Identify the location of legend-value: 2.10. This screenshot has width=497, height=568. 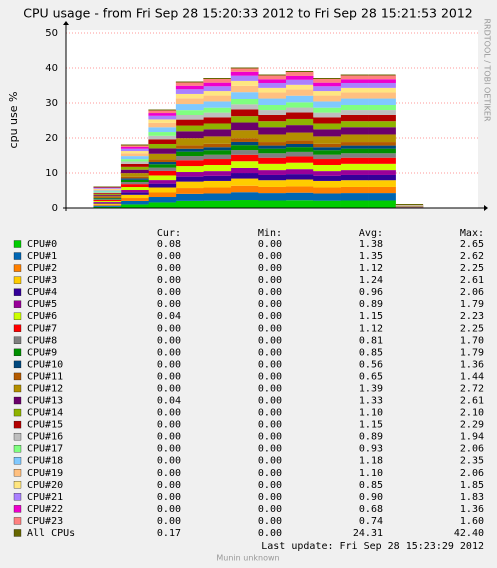
(472, 413).